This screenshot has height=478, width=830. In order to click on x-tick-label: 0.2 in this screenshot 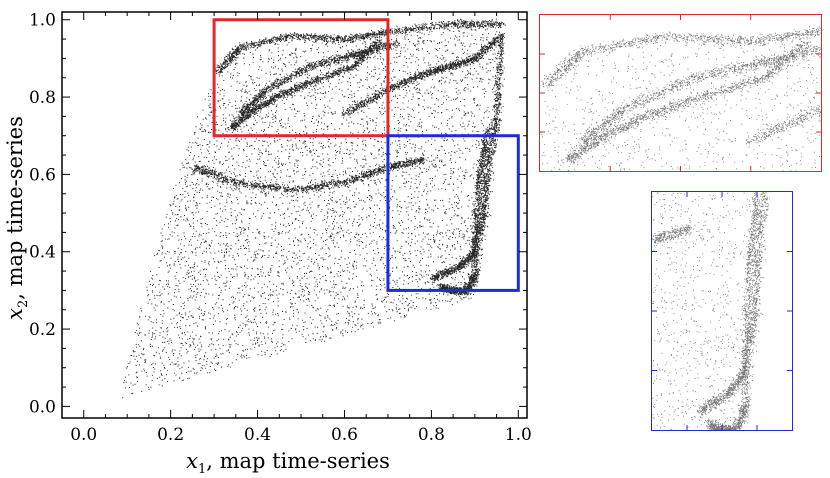, I will do `click(170, 435)`.